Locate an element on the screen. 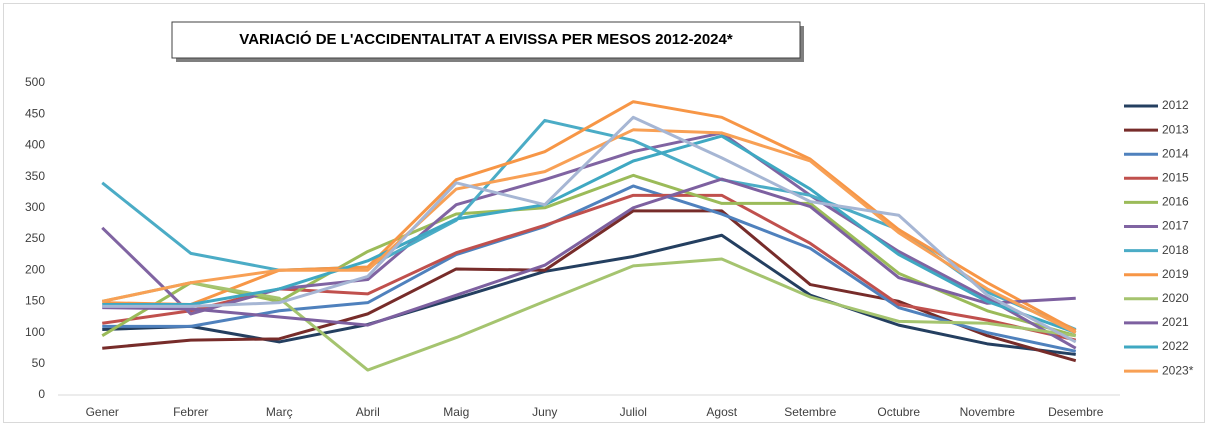 The width and height of the screenshot is (1209, 427). y-tick-label: 100 is located at coordinates (35, 332).